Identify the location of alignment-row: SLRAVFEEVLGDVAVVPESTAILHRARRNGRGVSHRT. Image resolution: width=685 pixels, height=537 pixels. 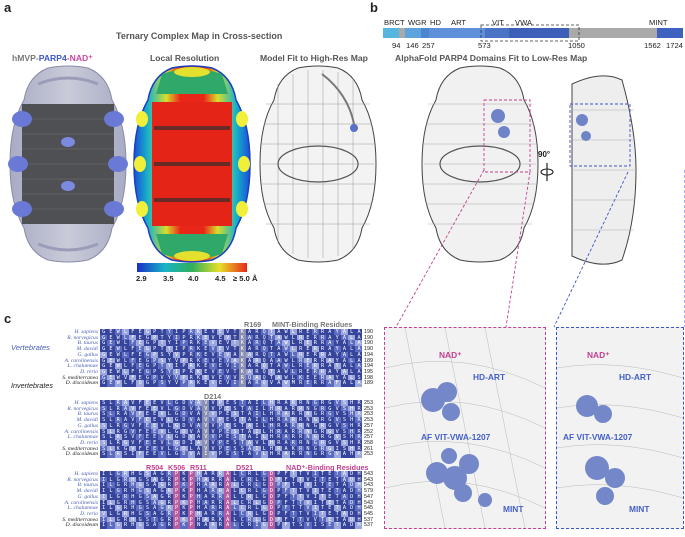
(231, 403).